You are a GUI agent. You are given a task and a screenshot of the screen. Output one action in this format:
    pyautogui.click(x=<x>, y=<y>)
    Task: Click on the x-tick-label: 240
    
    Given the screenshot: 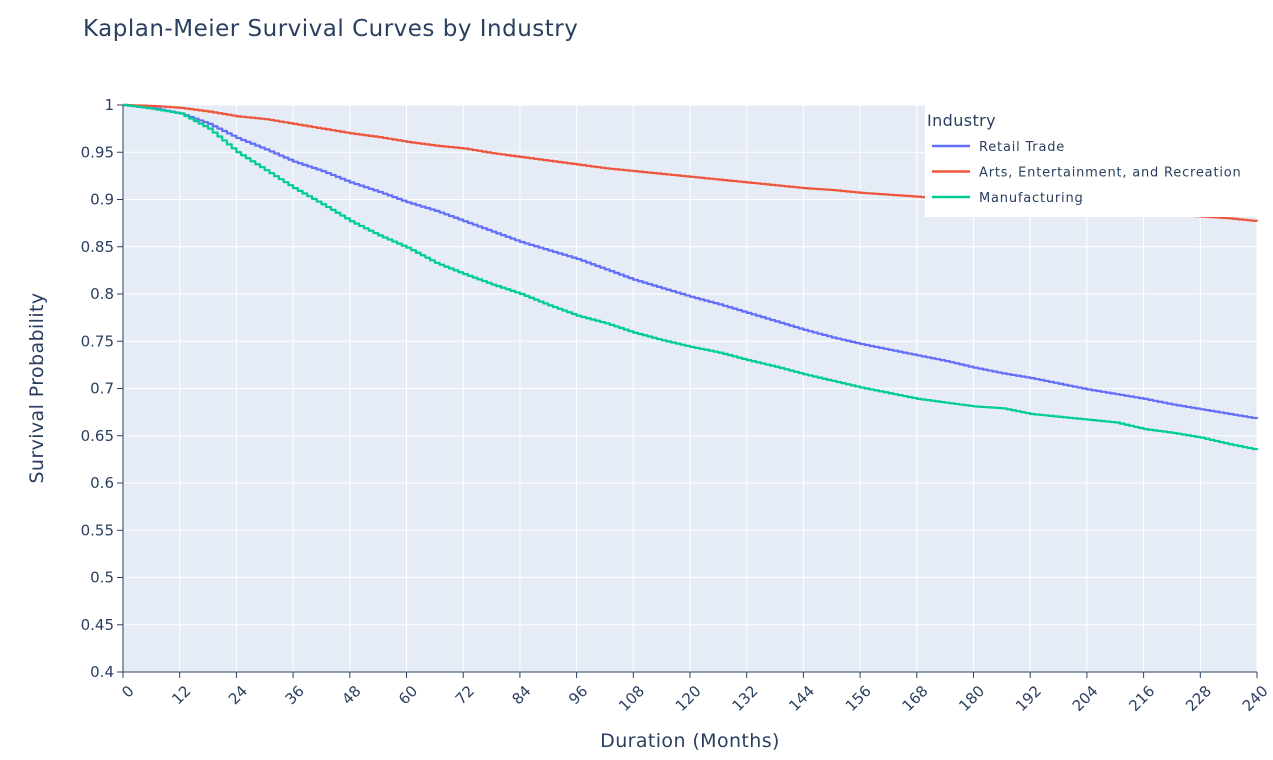 What is the action you would take?
    pyautogui.click(x=1255, y=698)
    